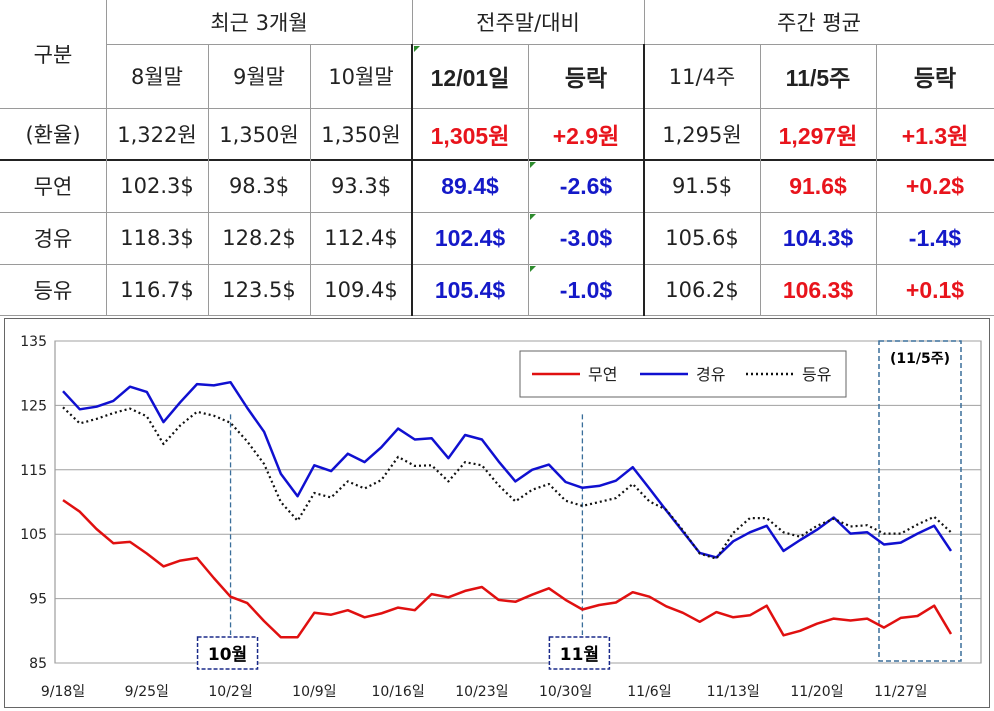 The height and width of the screenshot is (711, 994). Describe the element at coordinates (818, 289) in the screenshot. I see `table-cell: 106.3$` at that location.